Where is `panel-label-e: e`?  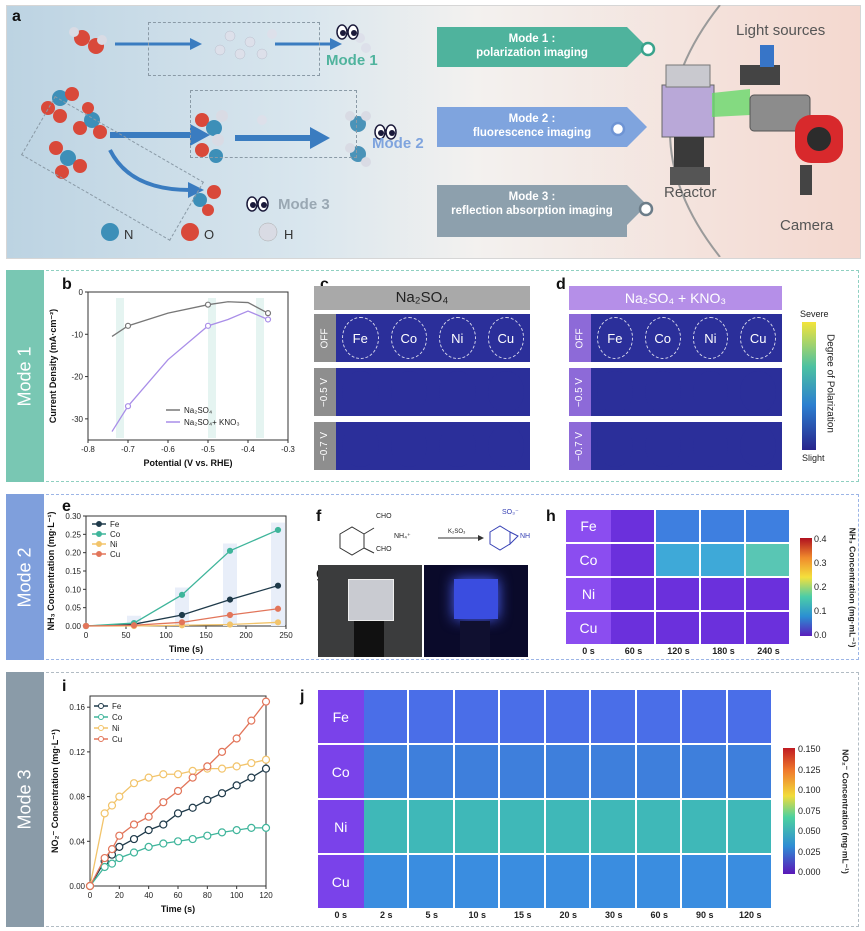
panel-label-e: e is located at coordinates (66, 506).